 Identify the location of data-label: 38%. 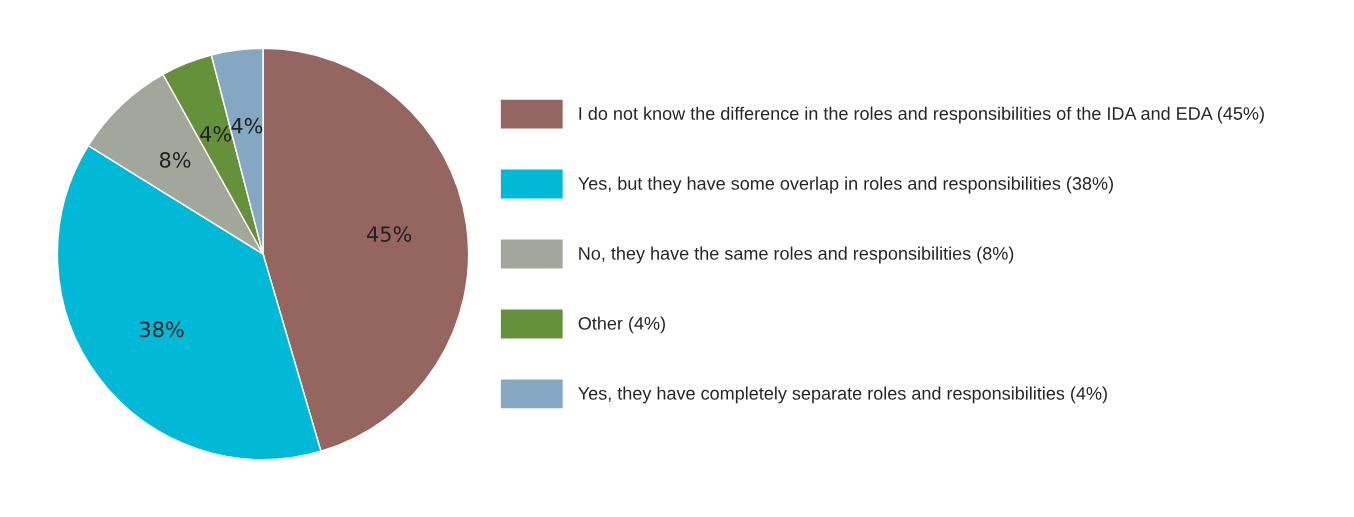
(162, 329).